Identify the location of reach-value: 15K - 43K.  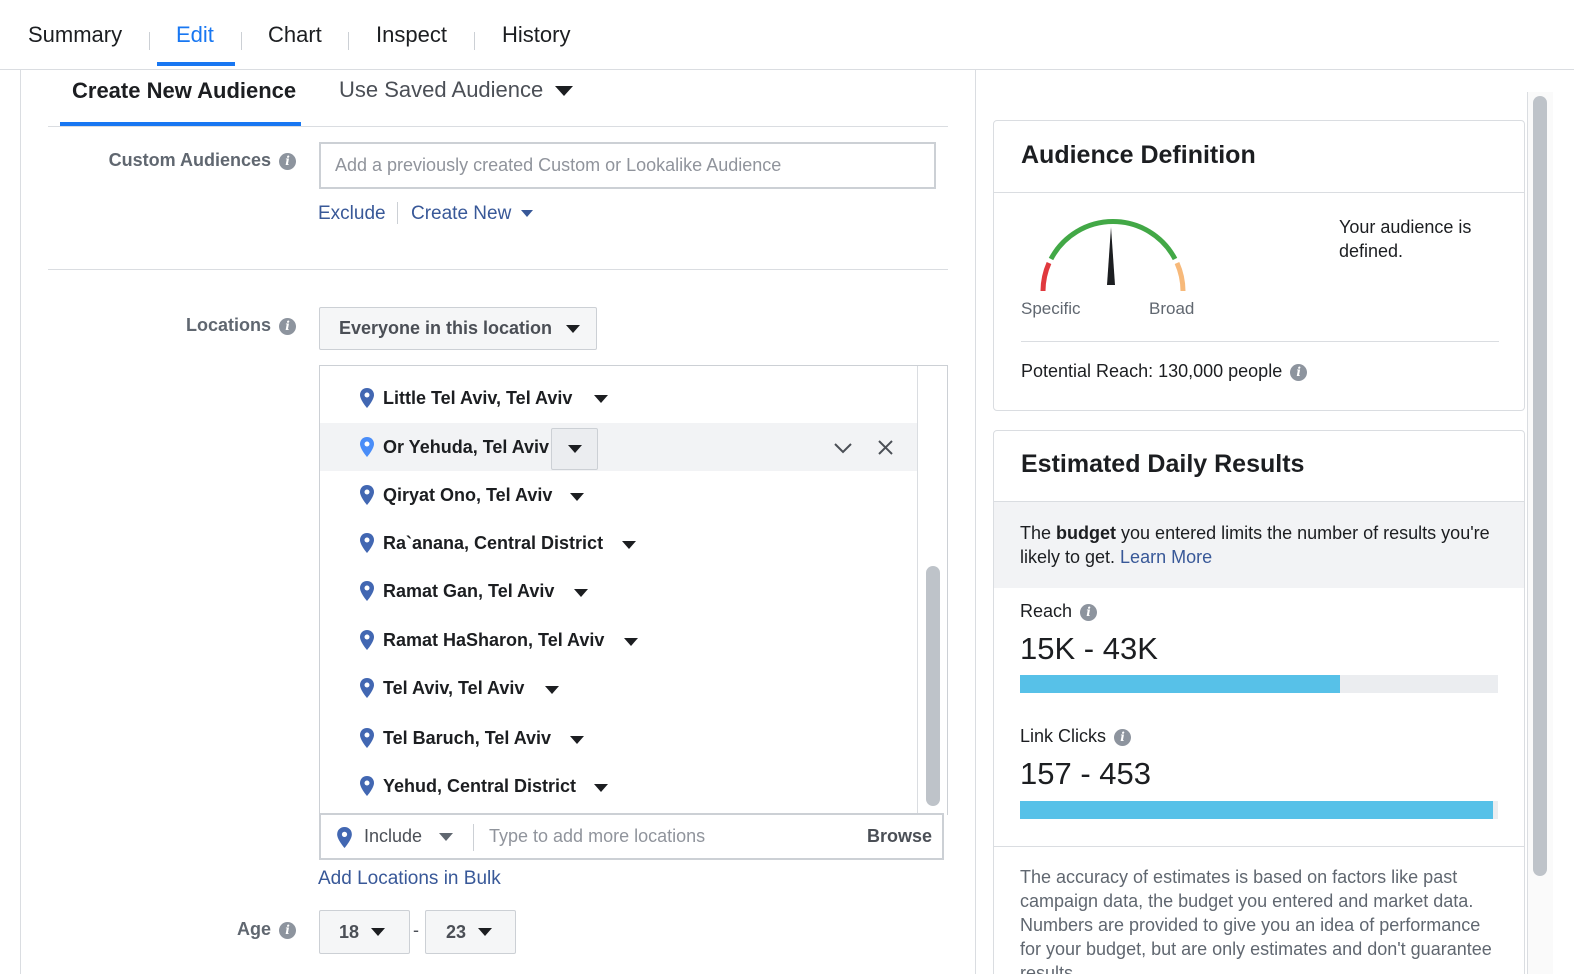
(1089, 648).